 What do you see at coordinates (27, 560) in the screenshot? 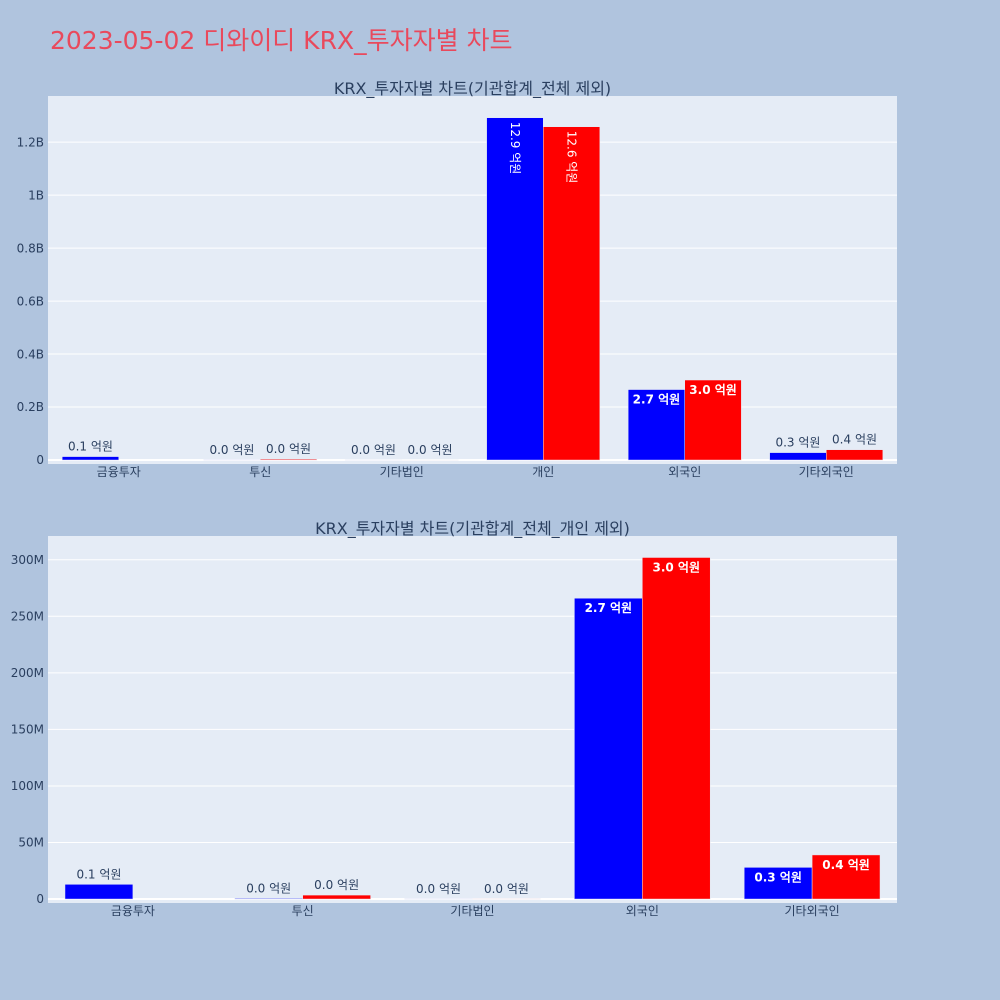
I see `y-tick-label: 300M` at bounding box center [27, 560].